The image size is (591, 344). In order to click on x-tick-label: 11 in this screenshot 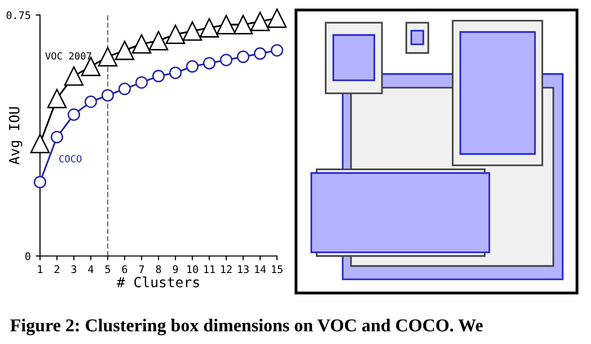, I will do `click(209, 269)`.